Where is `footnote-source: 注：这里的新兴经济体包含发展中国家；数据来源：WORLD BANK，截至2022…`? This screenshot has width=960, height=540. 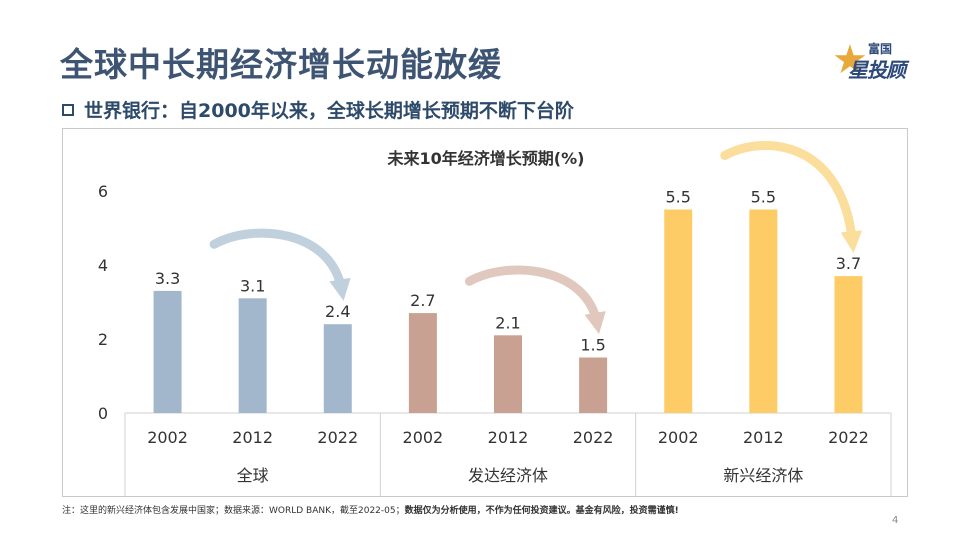 footnote-source: 注：这里的新兴经济体包含发展中国家；数据来源：WORLD BANK，截至2022… is located at coordinates (233, 511).